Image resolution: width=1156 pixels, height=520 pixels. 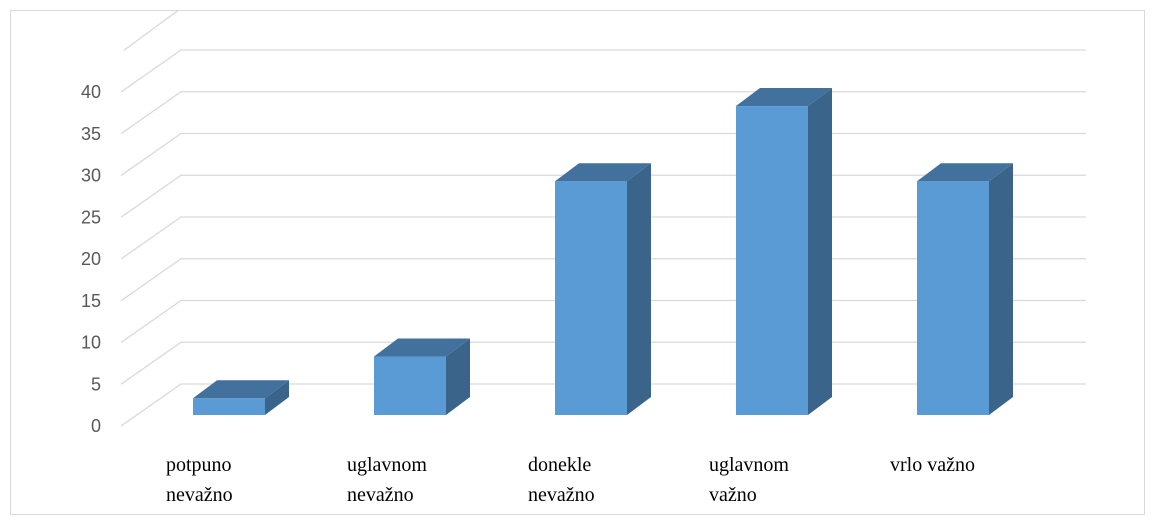 What do you see at coordinates (91, 343) in the screenshot?
I see `y-tick-label: 10` at bounding box center [91, 343].